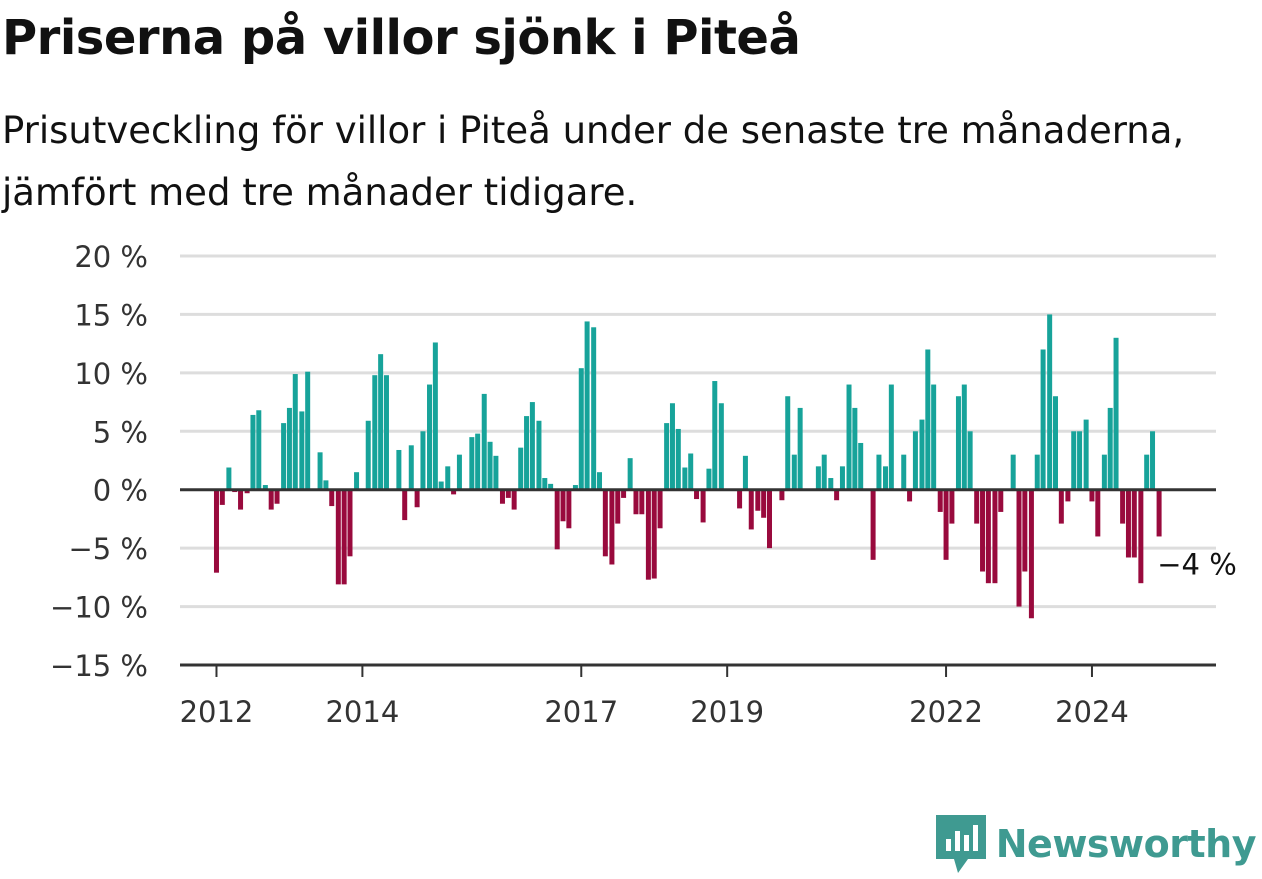 This screenshot has height=879, width=1262. Describe the element at coordinates (120, 491) in the screenshot. I see `y-tick-label: 0 %` at that location.